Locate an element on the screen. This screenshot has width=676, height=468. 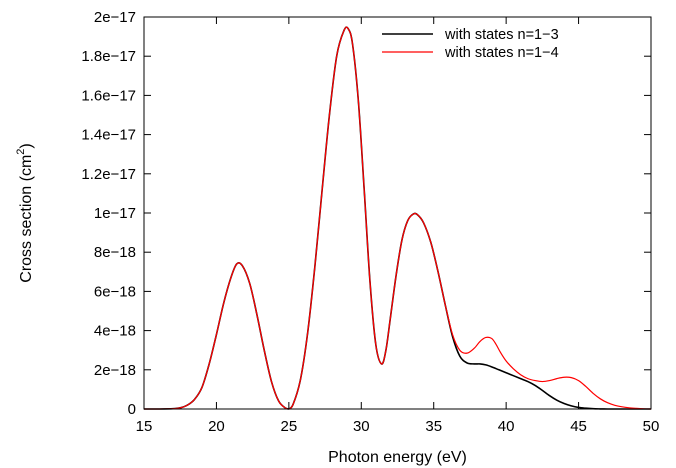
x-tick-label: 45 is located at coordinates (578, 426).